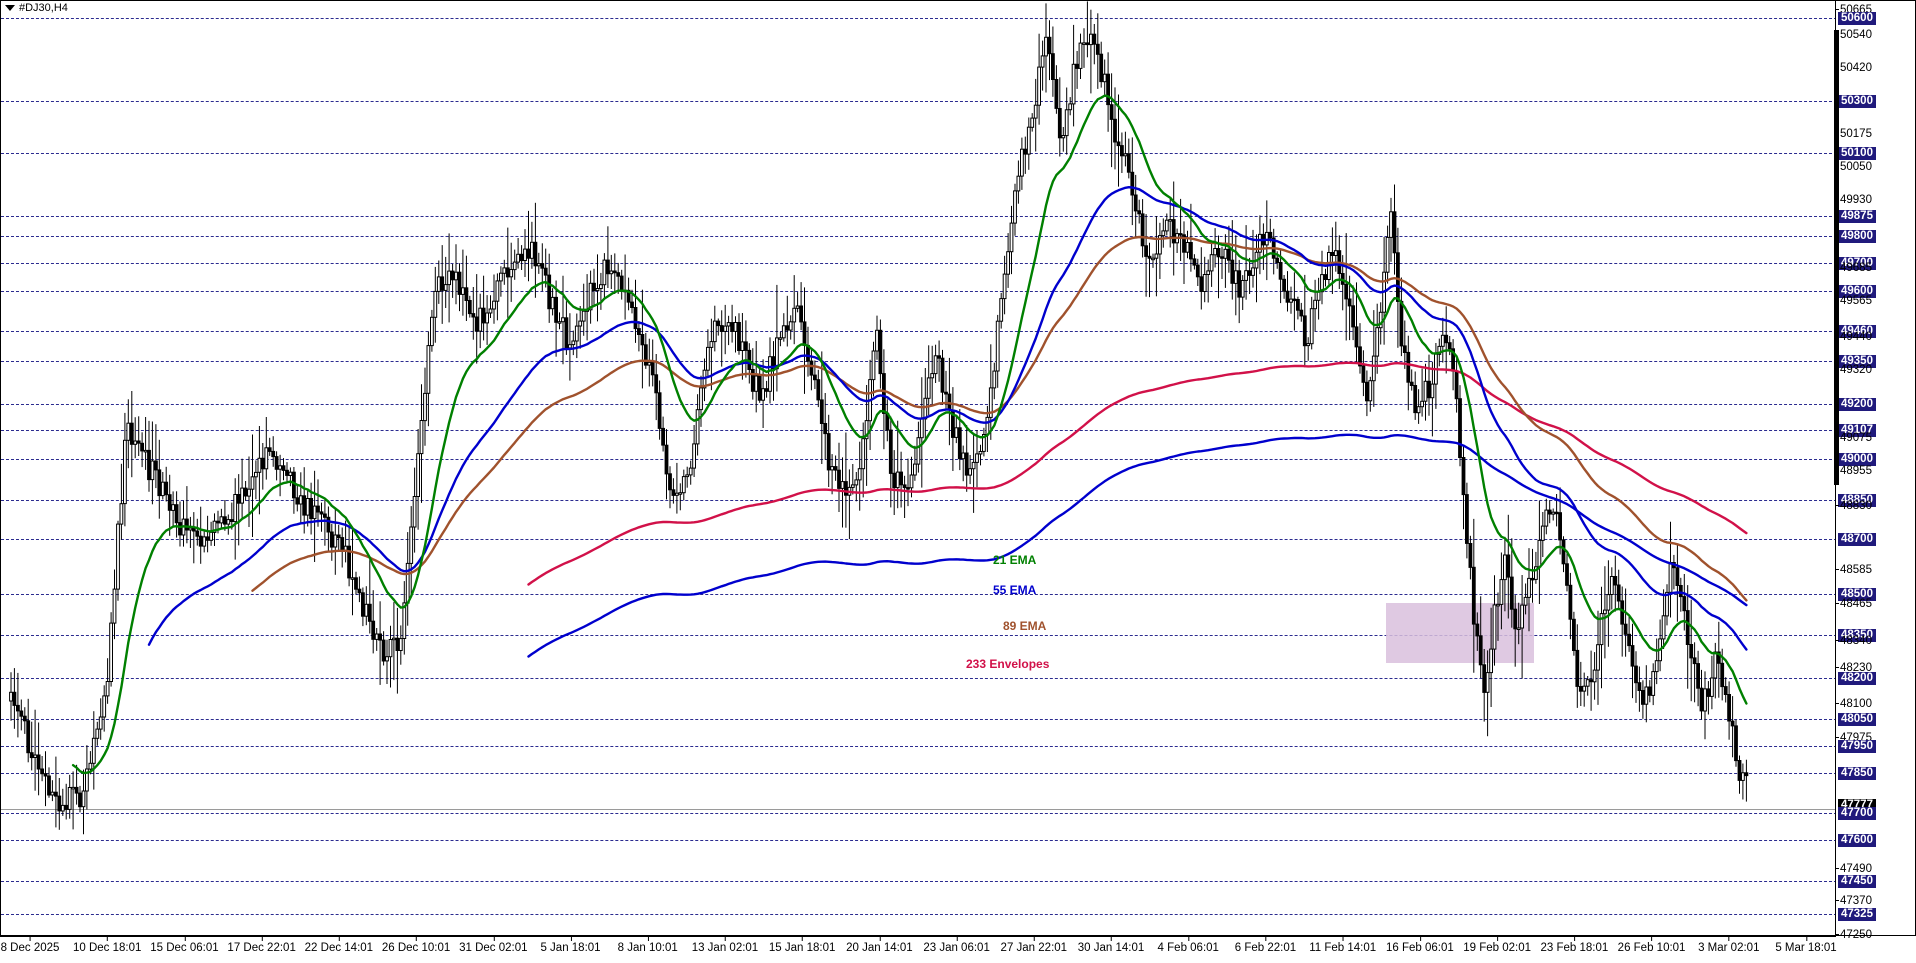 The height and width of the screenshot is (963, 1916). What do you see at coordinates (1856, 134) in the screenshot?
I see `price-axis-label: 50175` at bounding box center [1856, 134].